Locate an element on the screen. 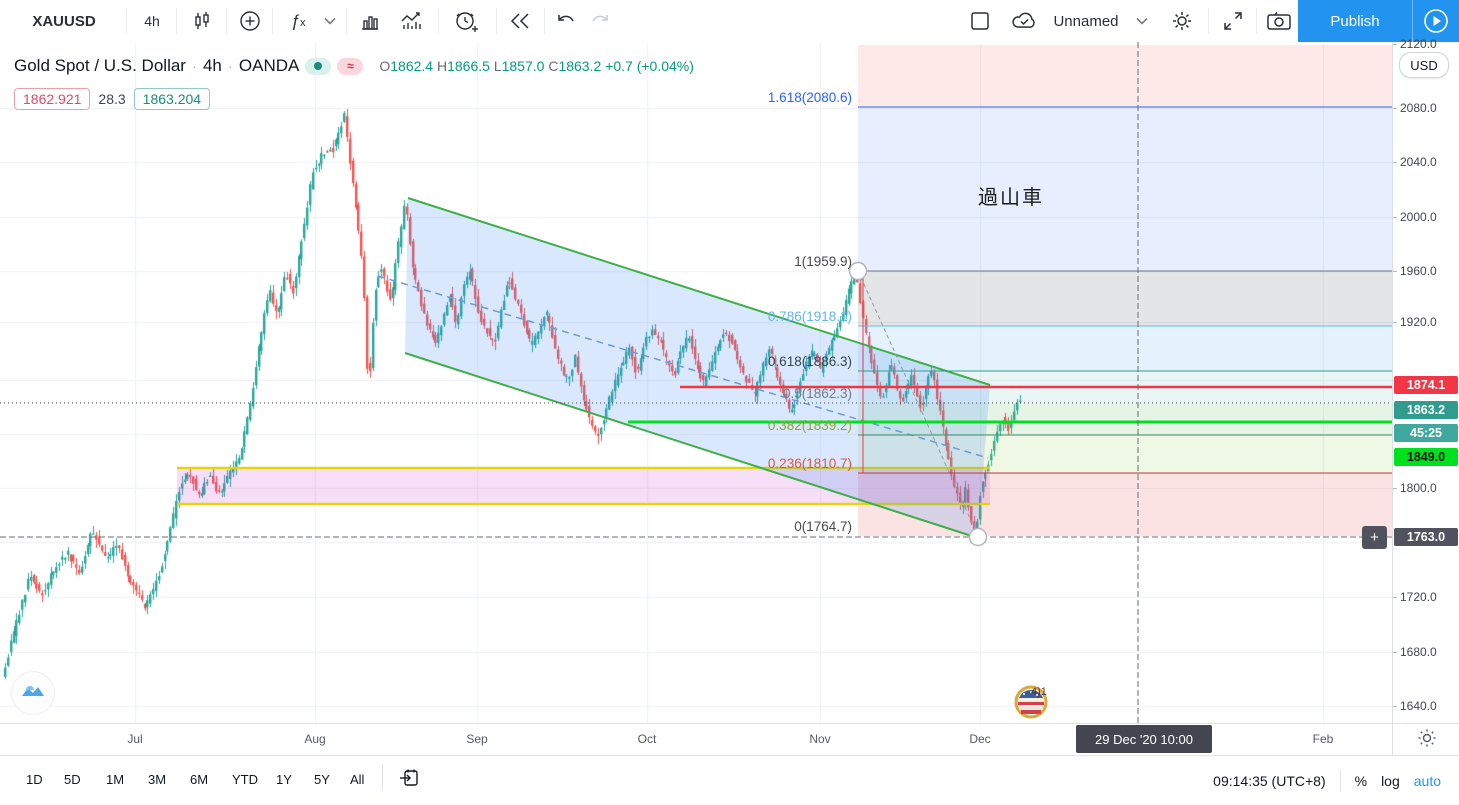  alert-button is located at coordinates (466, 21).